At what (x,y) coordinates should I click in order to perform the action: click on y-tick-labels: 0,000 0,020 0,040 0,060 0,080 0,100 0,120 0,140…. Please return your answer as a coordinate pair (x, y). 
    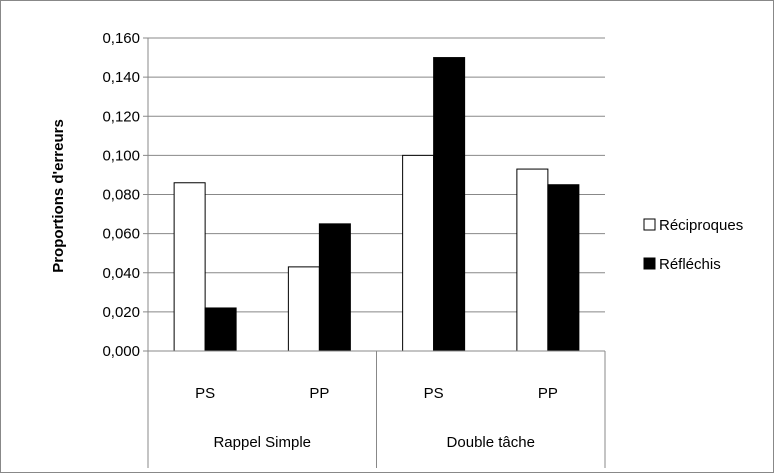
    Looking at the image, I should click on (121, 195).